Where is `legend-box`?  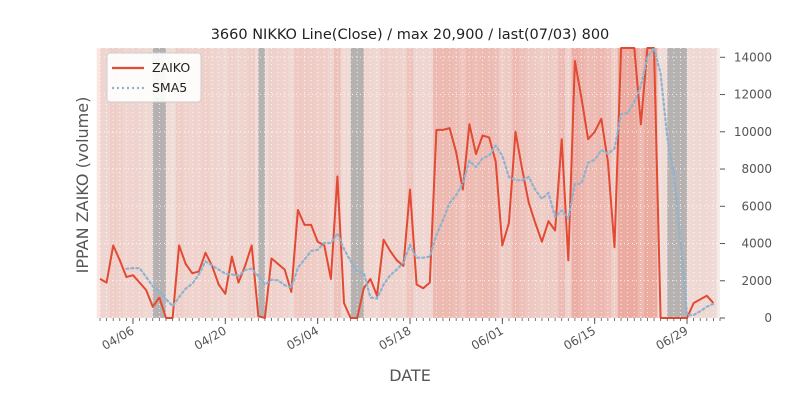 legend-box is located at coordinates (154, 77).